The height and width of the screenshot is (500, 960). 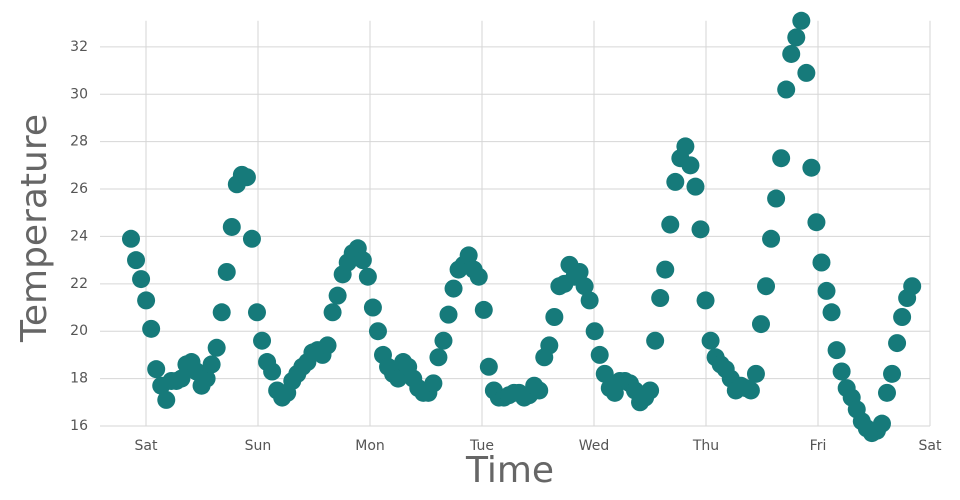 What do you see at coordinates (34, 228) in the screenshot?
I see `y-axis-title: Temperature` at bounding box center [34, 228].